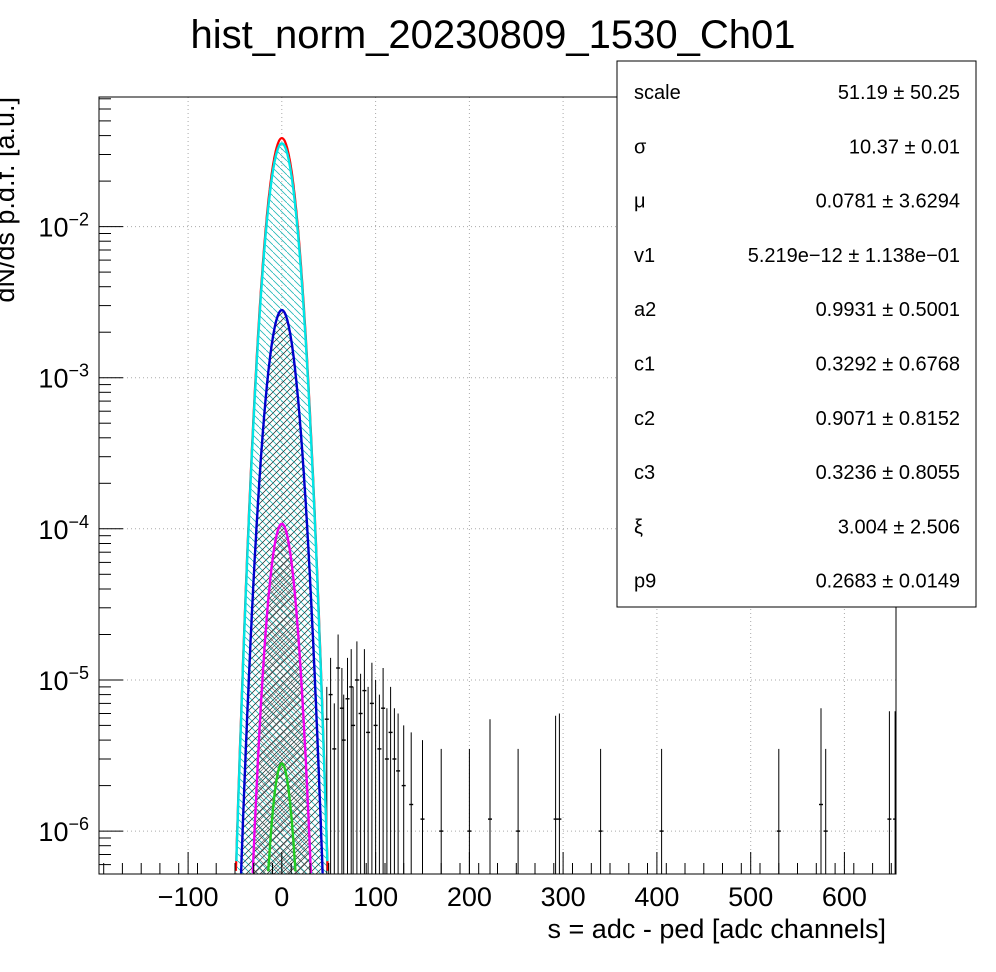 The width and height of the screenshot is (996, 972). Describe the element at coordinates (750, 897) in the screenshot. I see `x-tick-label: 500` at that location.